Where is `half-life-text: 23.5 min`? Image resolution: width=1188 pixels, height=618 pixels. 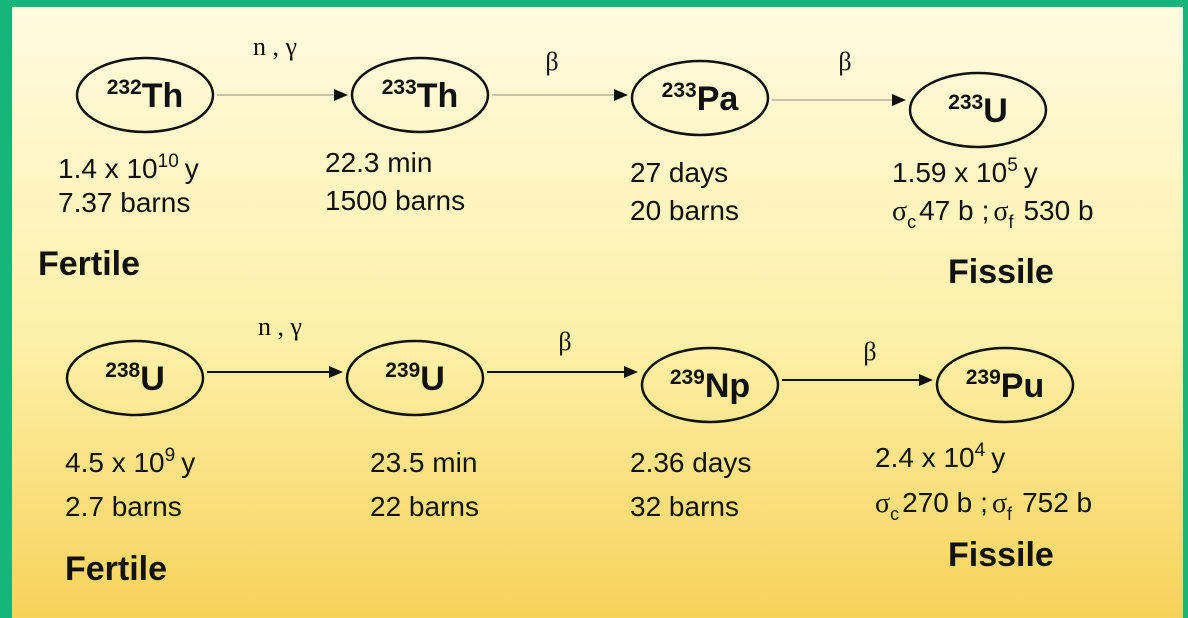 half-life-text: 23.5 min is located at coordinates (423, 462).